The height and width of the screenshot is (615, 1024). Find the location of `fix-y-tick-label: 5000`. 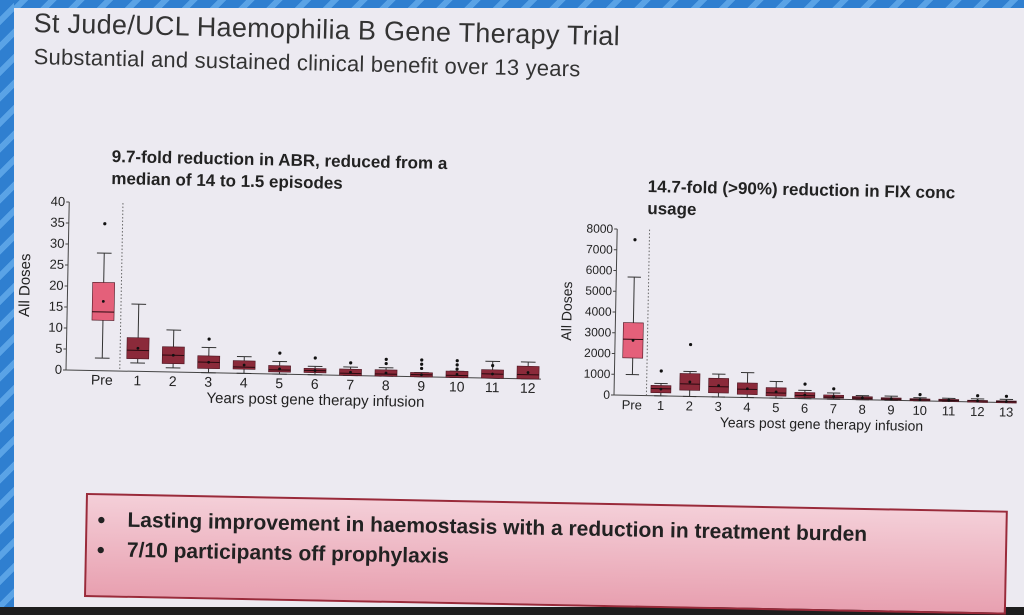

fix-y-tick-label: 5000 is located at coordinates (598, 291).